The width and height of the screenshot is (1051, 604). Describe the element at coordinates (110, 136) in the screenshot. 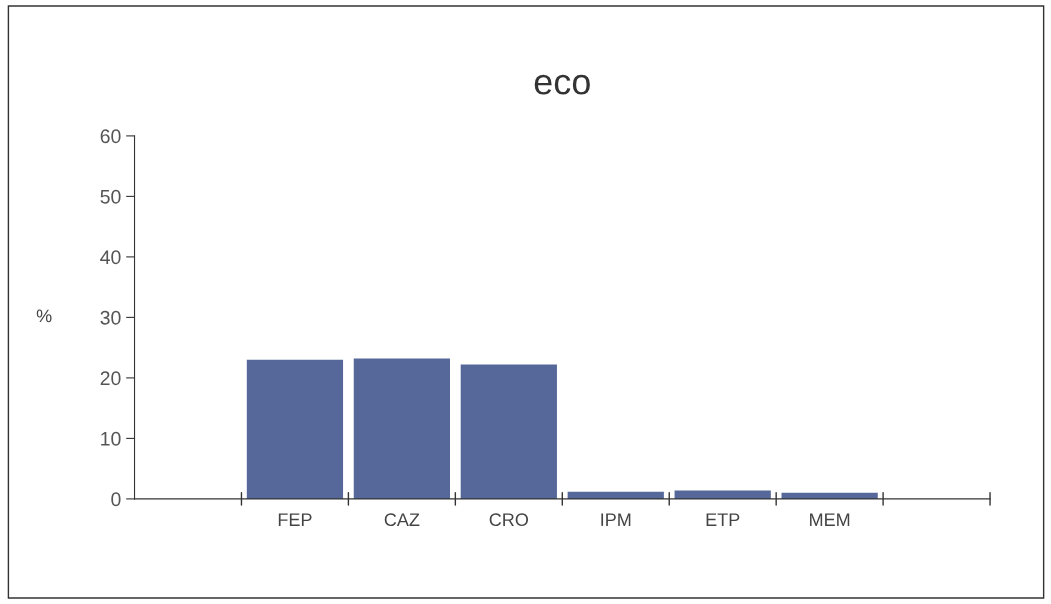

I see `y-tick-label: 60` at that location.